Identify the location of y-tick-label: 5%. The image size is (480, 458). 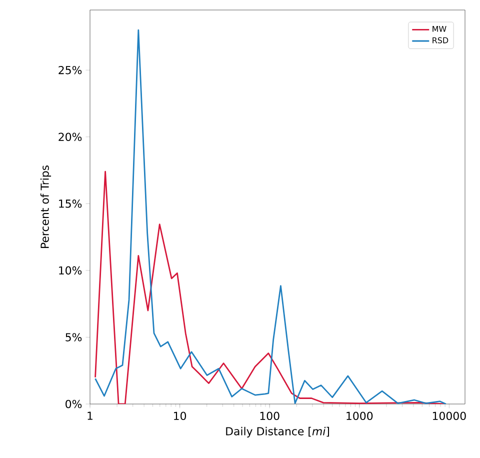
(74, 337).